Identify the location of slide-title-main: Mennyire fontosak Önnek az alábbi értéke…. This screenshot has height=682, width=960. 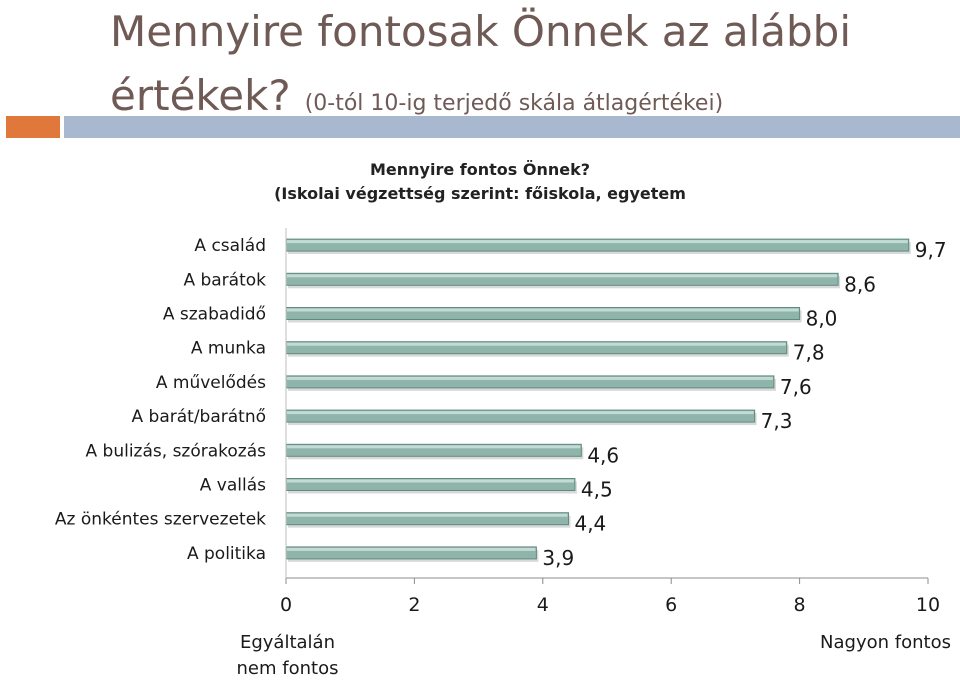
(481, 63).